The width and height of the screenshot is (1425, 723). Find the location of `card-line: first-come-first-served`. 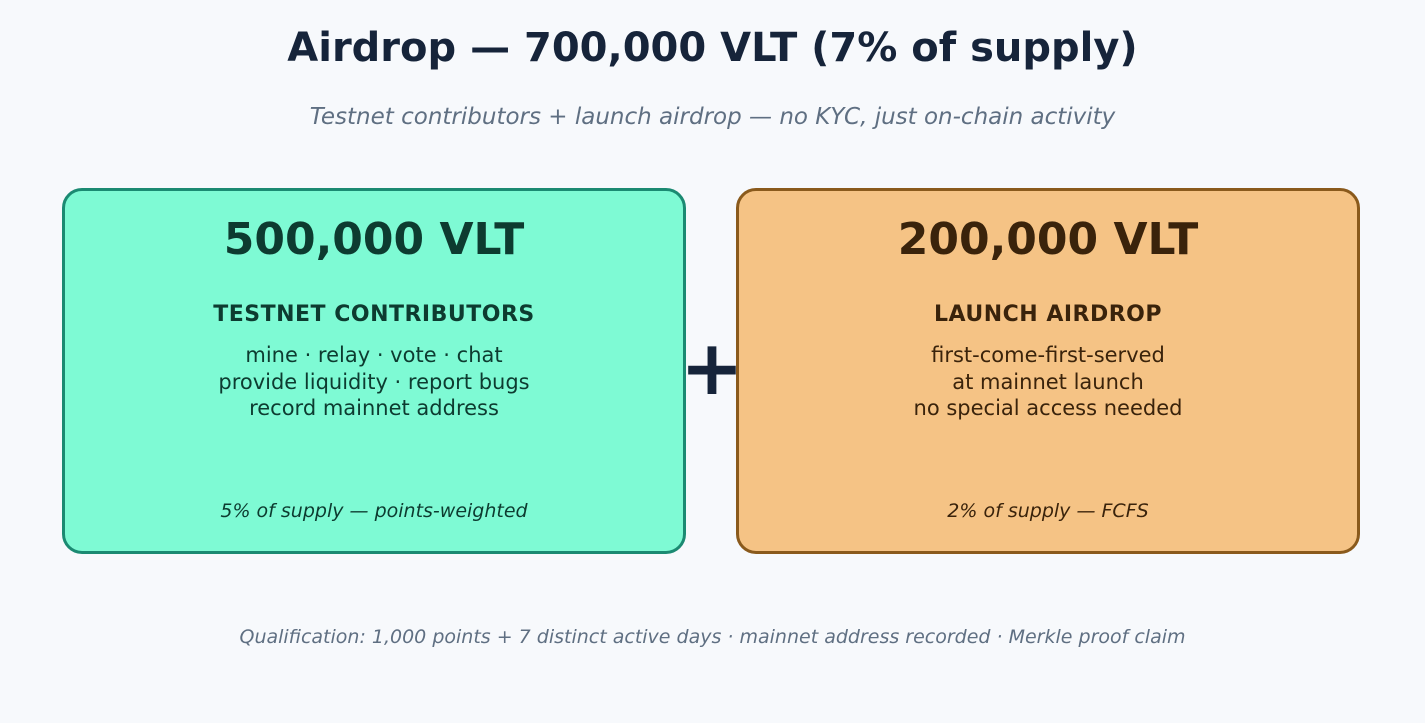

card-line: first-come-first-served is located at coordinates (1048, 355).